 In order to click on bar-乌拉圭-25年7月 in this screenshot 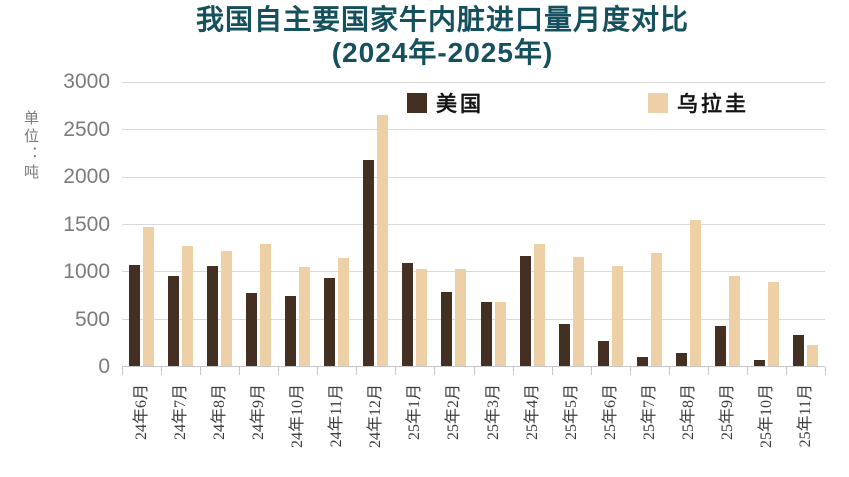, I will do `click(656, 309)`.